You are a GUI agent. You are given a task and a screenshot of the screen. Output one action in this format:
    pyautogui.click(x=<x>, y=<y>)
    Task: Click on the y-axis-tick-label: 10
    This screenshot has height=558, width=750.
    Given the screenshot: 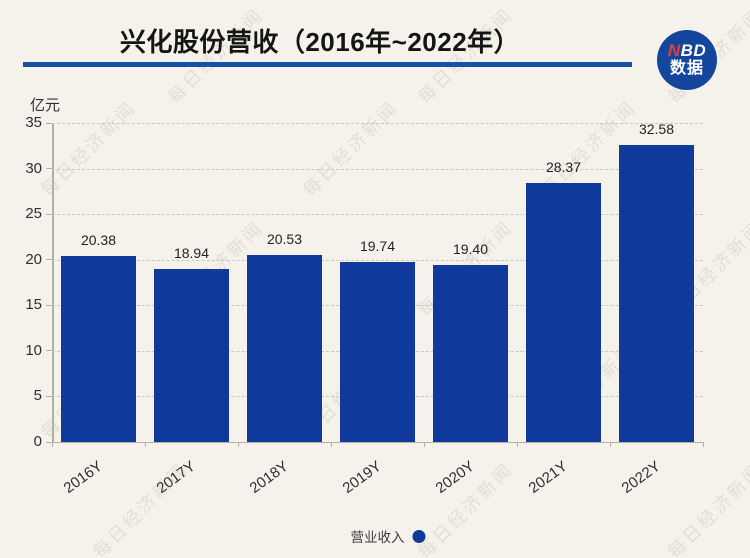 What is the action you would take?
    pyautogui.click(x=33, y=350)
    